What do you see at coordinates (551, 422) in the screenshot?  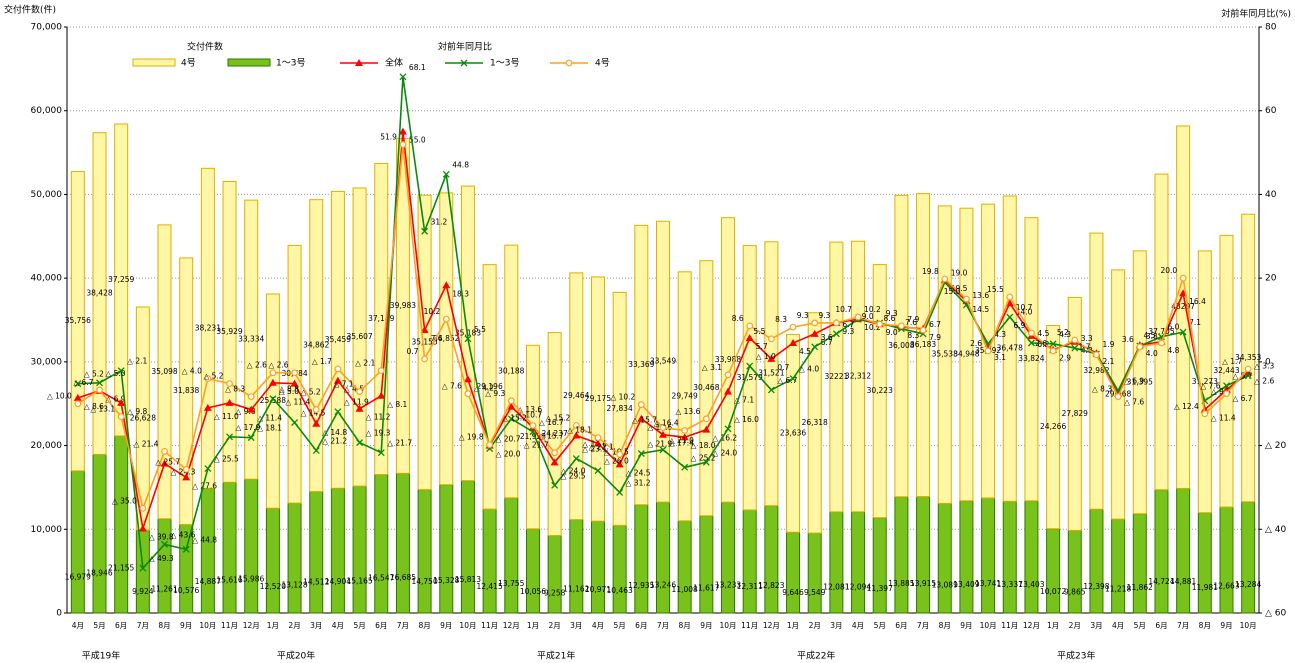 I see `line-value-label: △ 16.7` at bounding box center [551, 422].